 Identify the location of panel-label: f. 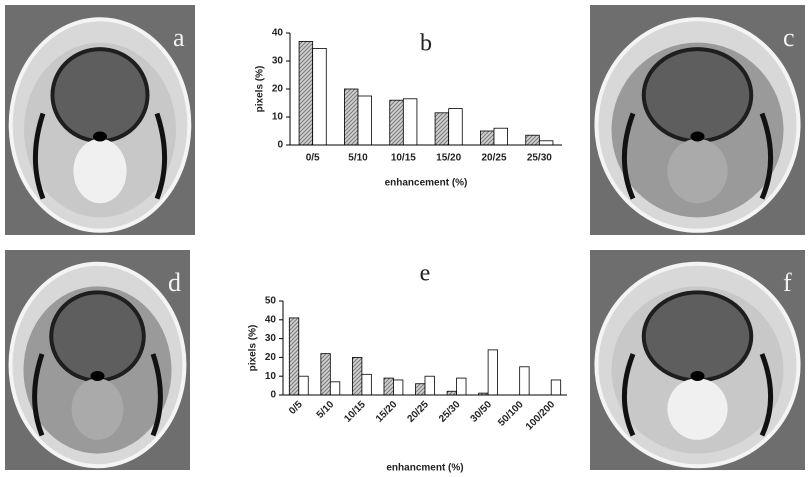
(787, 282).